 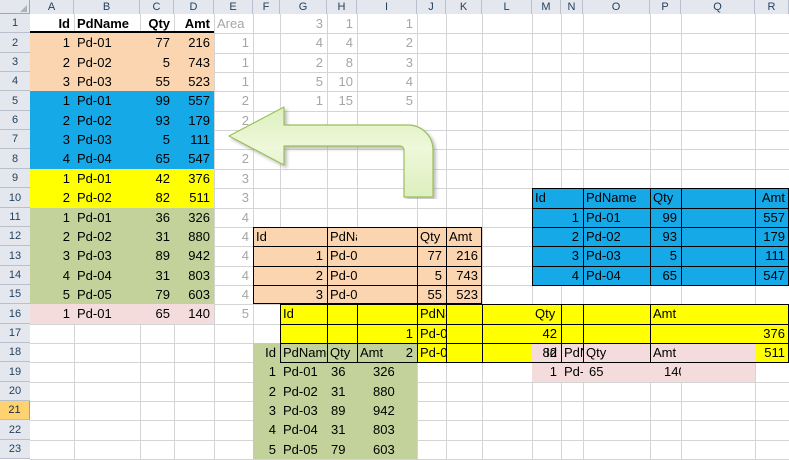 I want to click on source-cell-amt: 743, so click(x=199, y=62).